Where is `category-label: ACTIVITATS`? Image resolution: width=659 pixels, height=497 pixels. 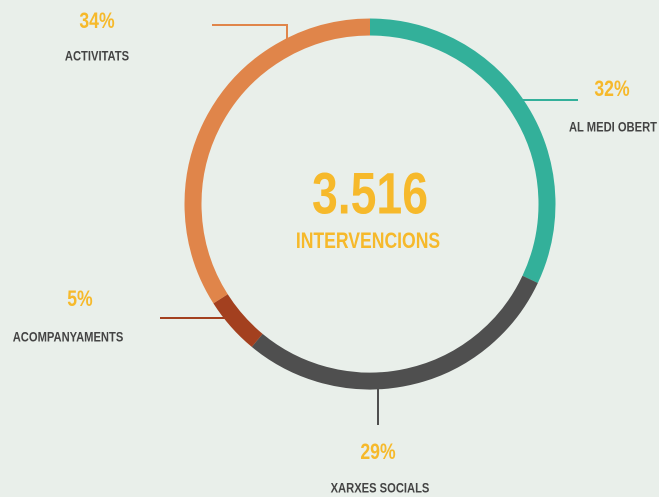
category-label: ACTIVITATS is located at coordinates (97, 56).